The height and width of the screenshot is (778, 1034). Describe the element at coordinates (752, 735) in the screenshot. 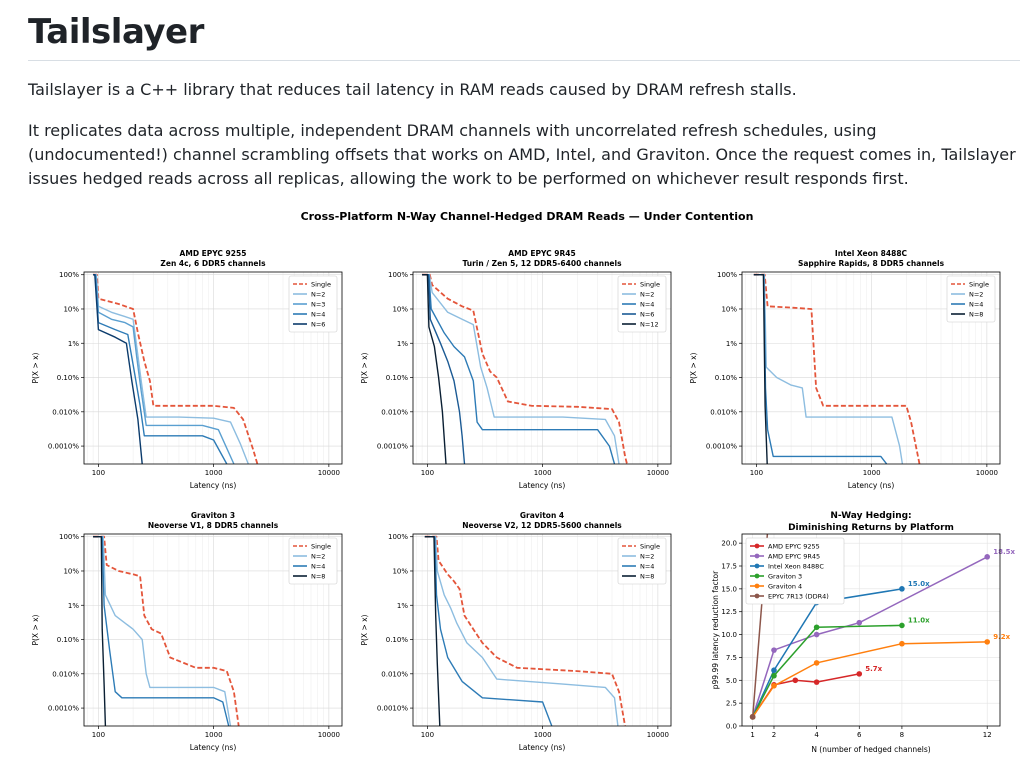

I see `x-tick-label: 1` at that location.